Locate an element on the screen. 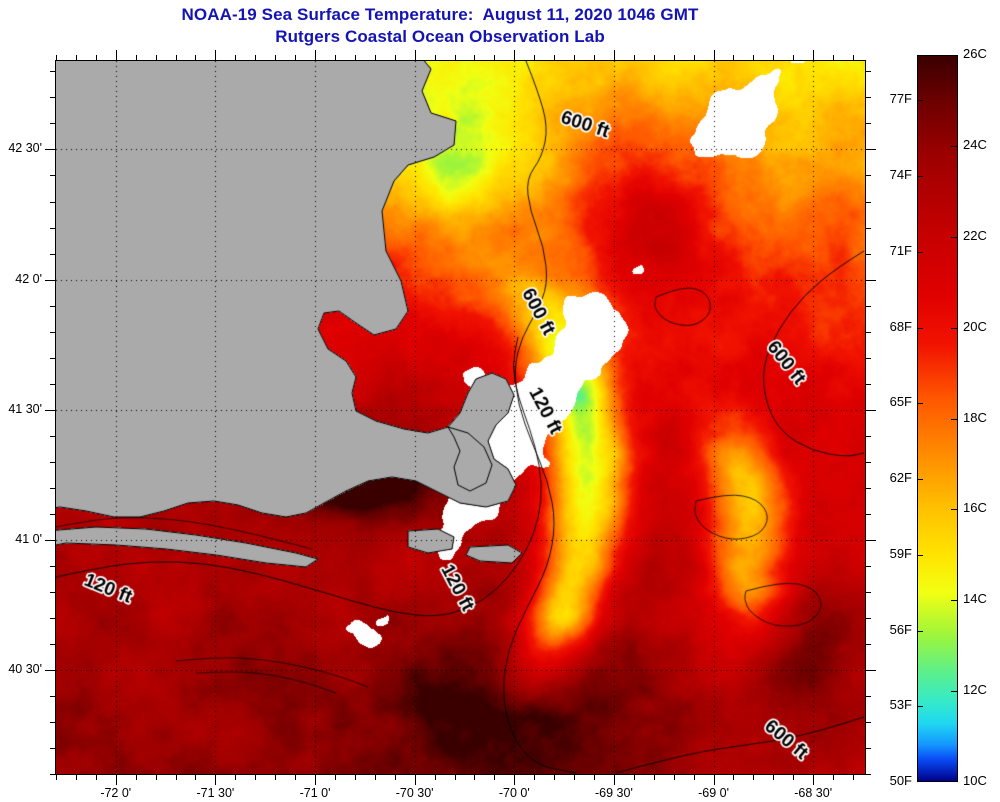 Image resolution: width=1000 pixels, height=802 pixels. cbar-label-f-2: 71F is located at coordinates (900, 250).